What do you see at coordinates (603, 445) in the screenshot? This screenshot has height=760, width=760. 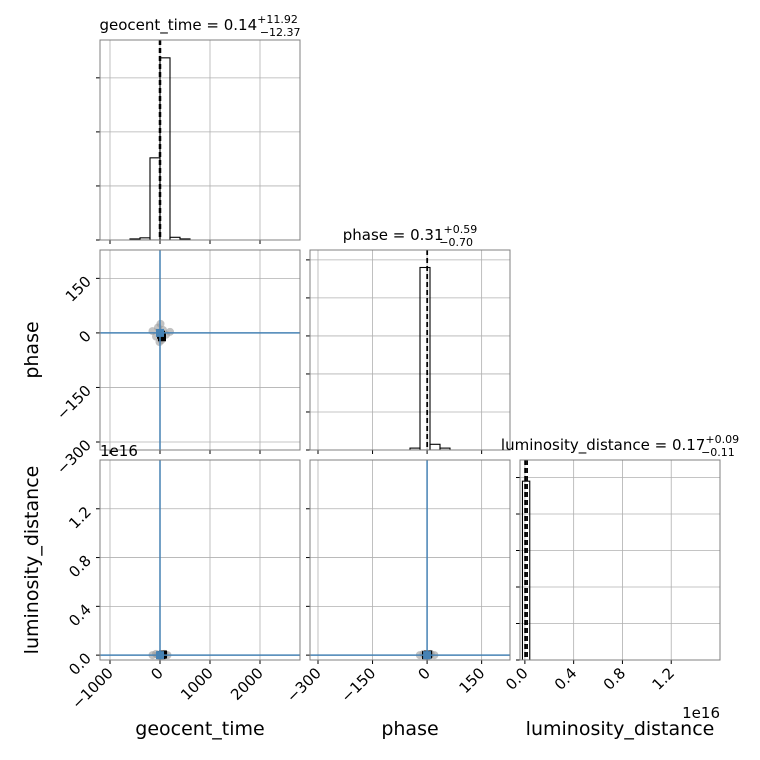 I see `title-main: luminosity_distance = 0.17` at bounding box center [603, 445].